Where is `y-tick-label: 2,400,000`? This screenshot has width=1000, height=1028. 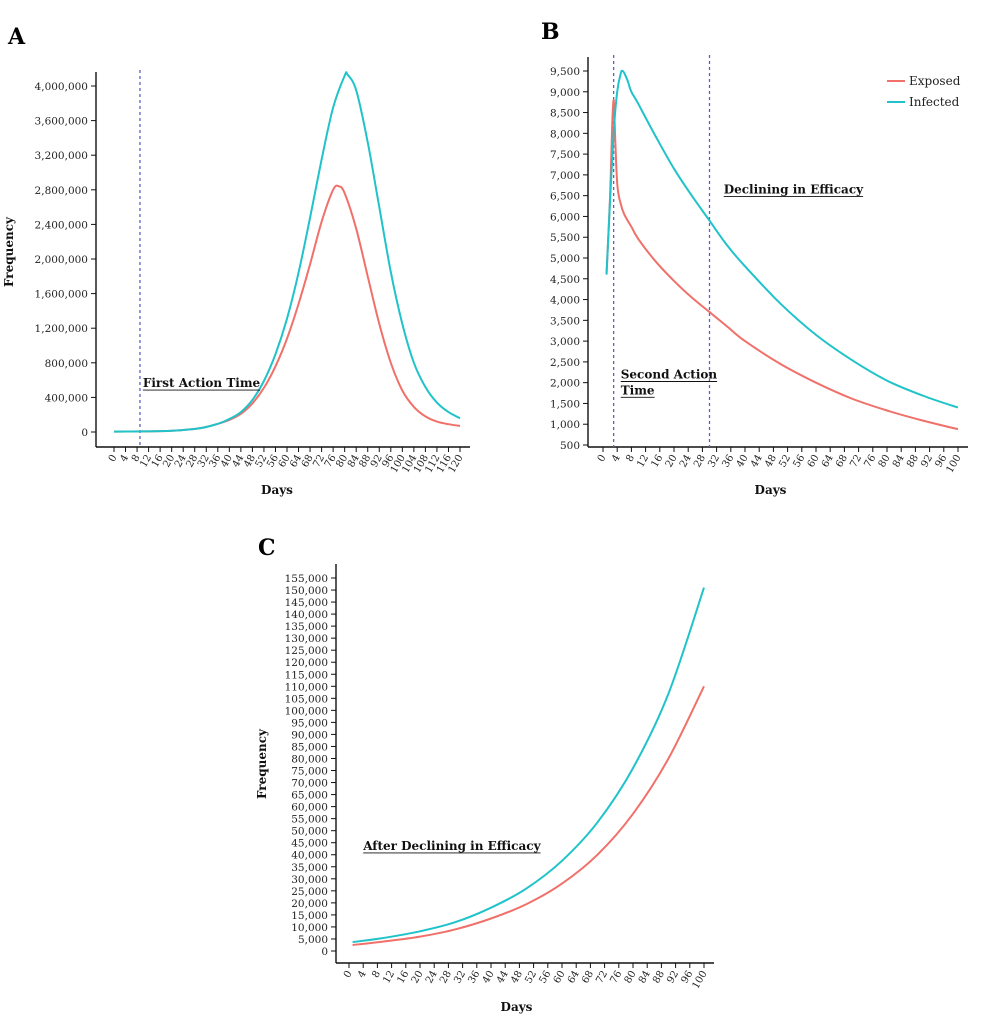
y-tick-label: 2,400,000 is located at coordinates (61, 225).